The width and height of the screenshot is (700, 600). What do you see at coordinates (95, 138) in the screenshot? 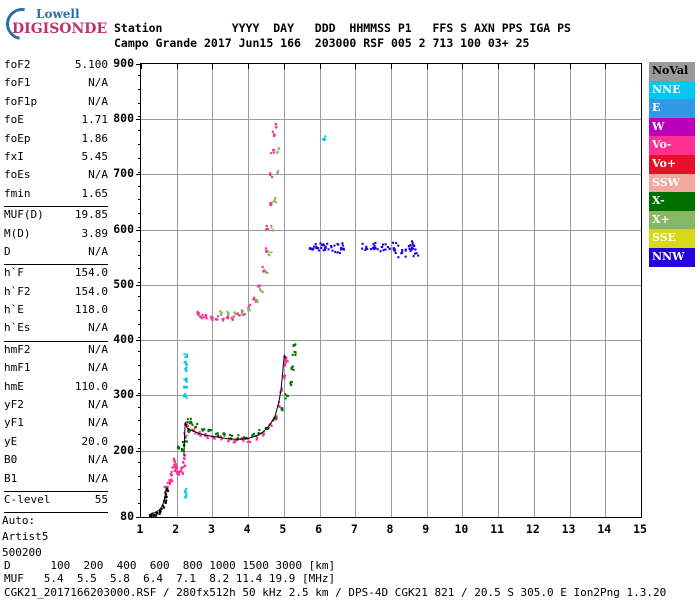
I see `param-value: 1.86` at bounding box center [95, 138].